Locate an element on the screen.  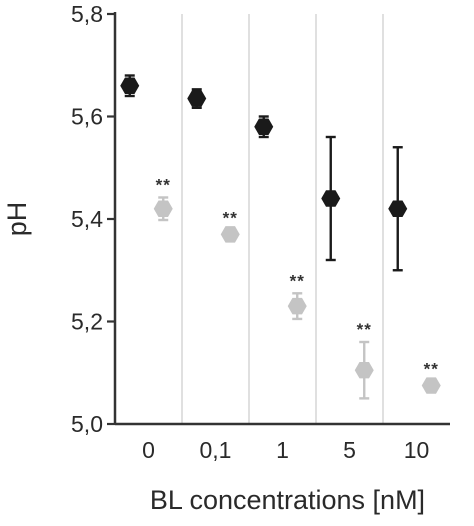
y-tick-label: 5,4 is located at coordinates (87, 219).